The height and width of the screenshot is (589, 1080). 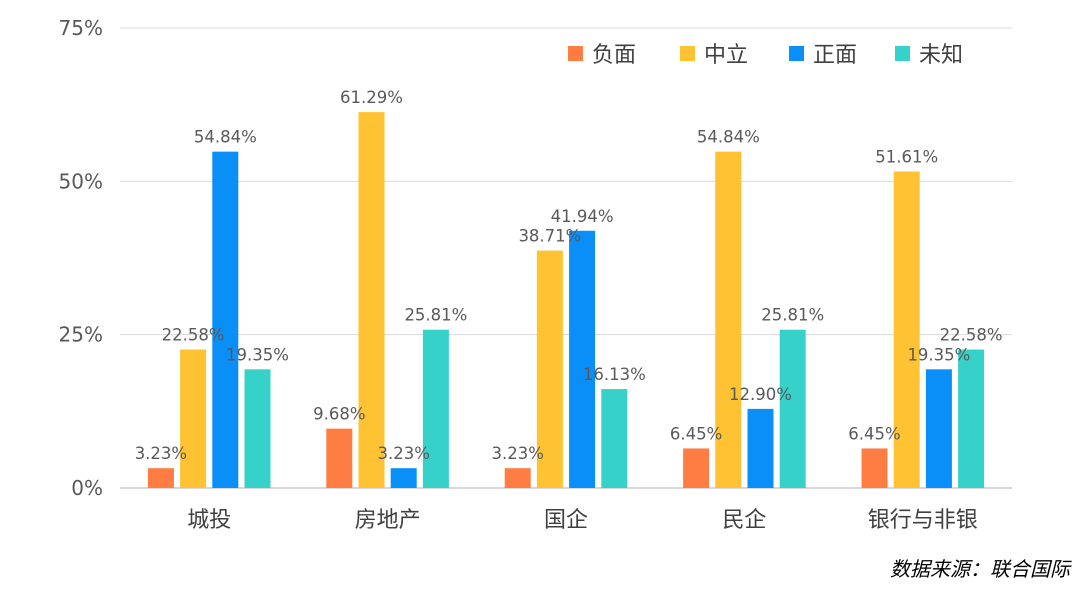 I want to click on bar-正面-民企, so click(x=760, y=448).